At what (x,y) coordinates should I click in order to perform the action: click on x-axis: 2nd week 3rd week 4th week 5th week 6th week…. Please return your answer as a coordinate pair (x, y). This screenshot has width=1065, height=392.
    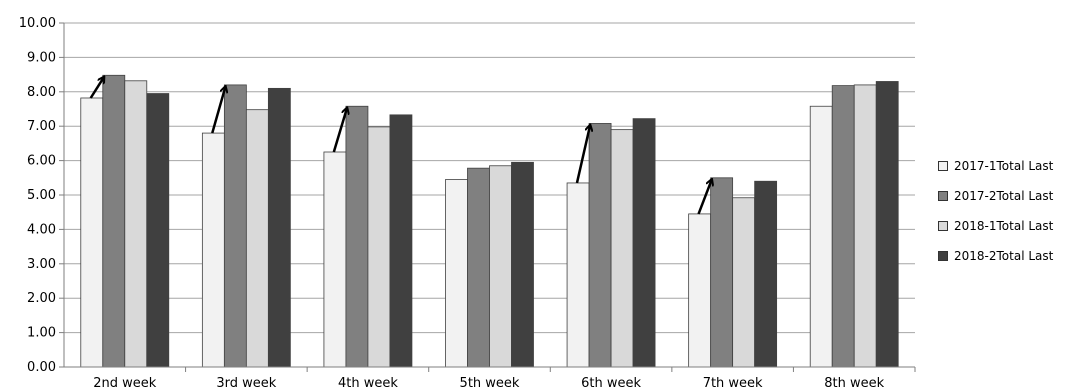
    Looking at the image, I should click on (489, 379).